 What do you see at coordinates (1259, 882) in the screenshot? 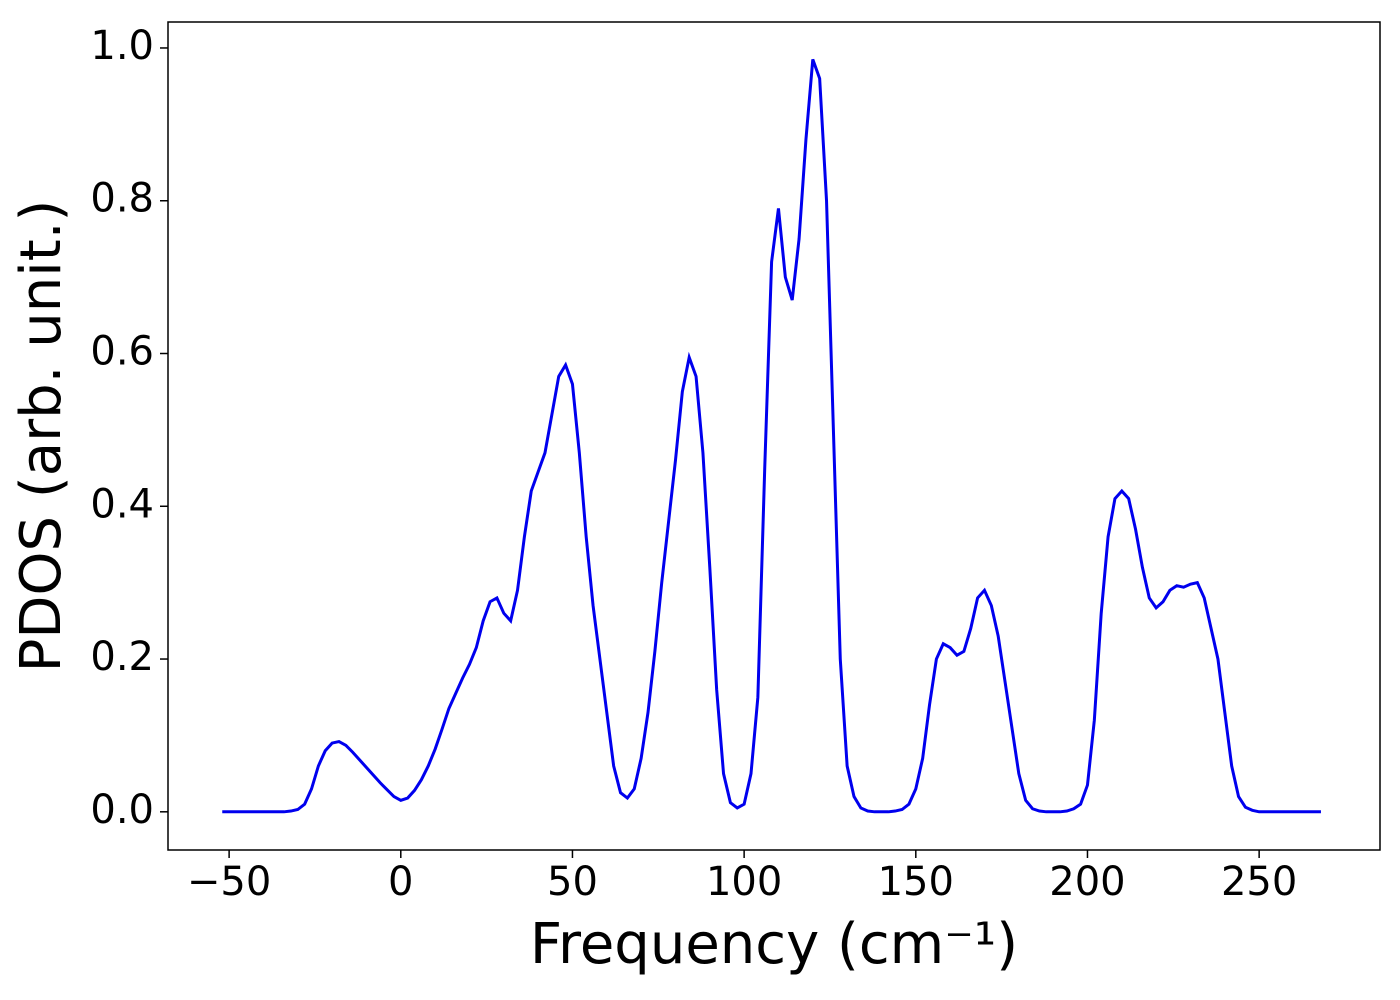
I see `x-tick-label: 250` at bounding box center [1259, 882].